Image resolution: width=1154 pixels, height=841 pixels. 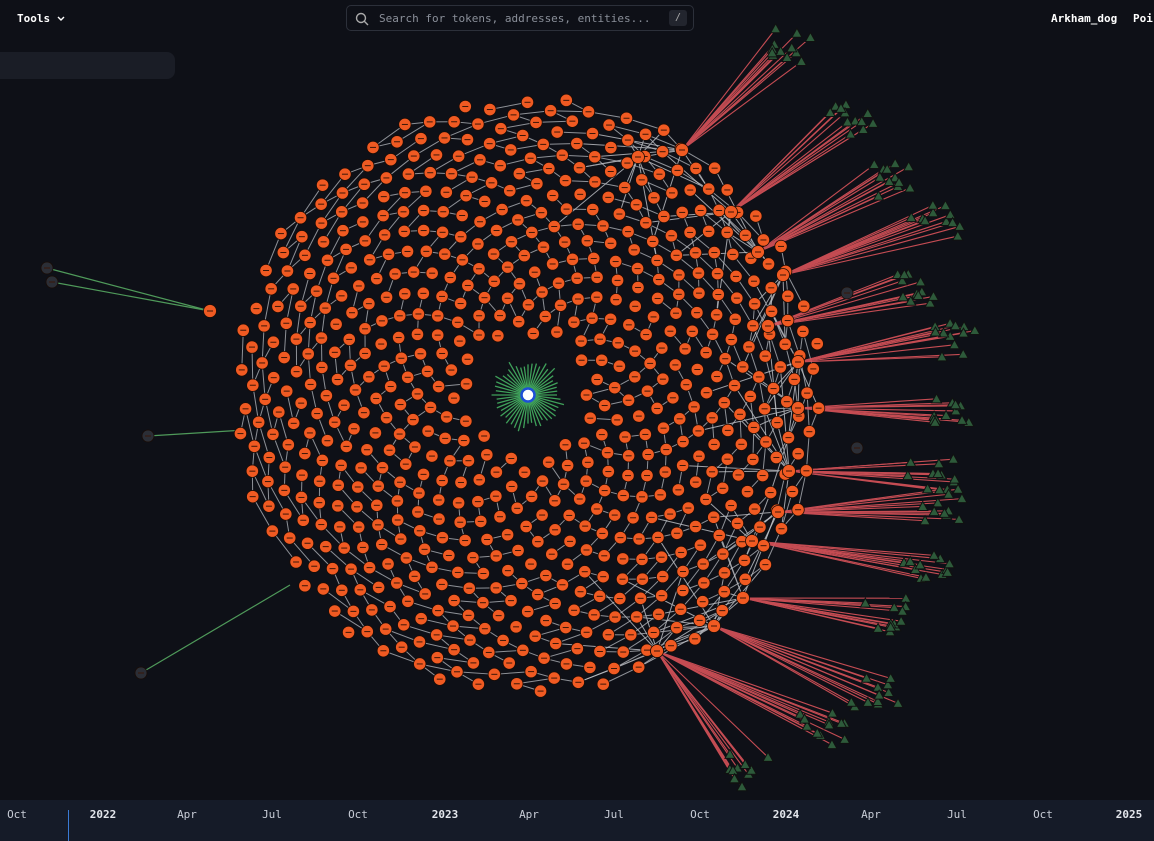 I want to click on center-node, so click(x=528, y=395).